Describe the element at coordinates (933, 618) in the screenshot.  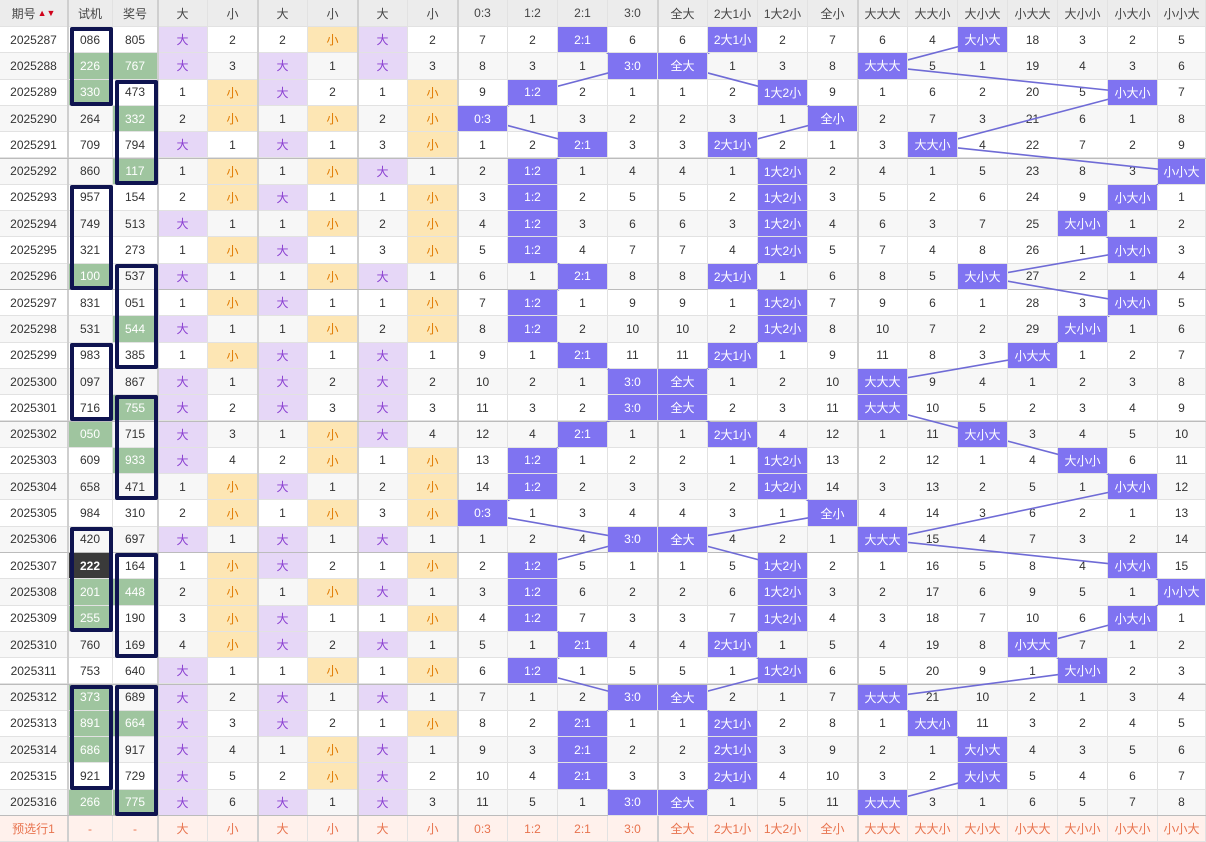
I see `trend-cell: 18` at that location.